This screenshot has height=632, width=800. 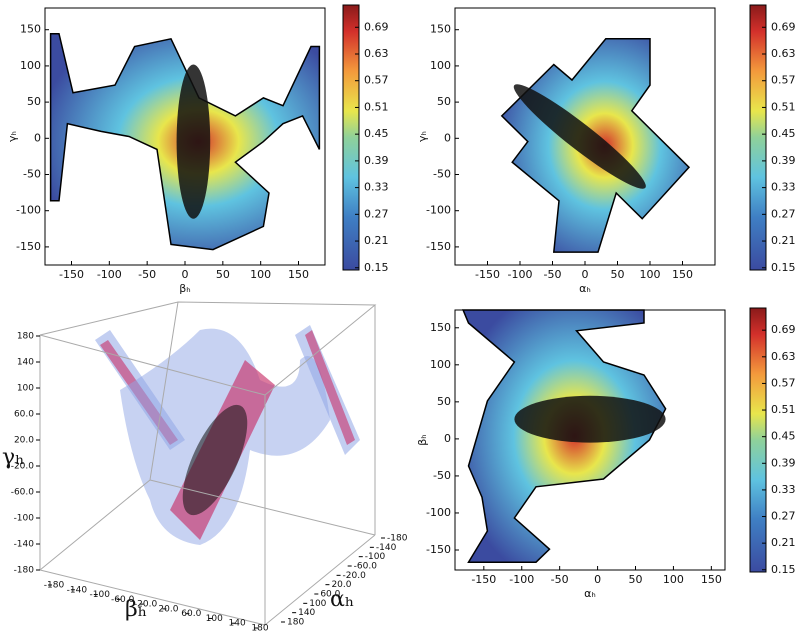 I want to click on z-axis-label: γₕ, so click(x=13, y=457).